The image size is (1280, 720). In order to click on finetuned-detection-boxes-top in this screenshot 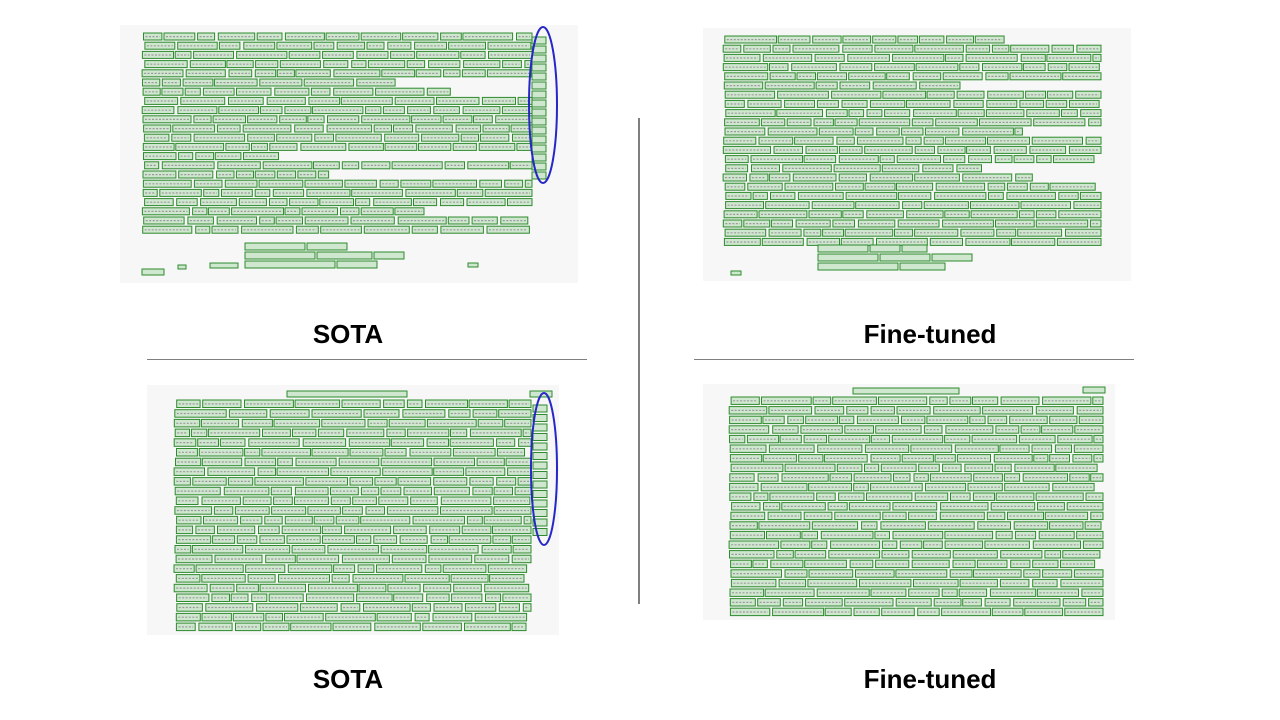, I will do `click(912, 155)`.